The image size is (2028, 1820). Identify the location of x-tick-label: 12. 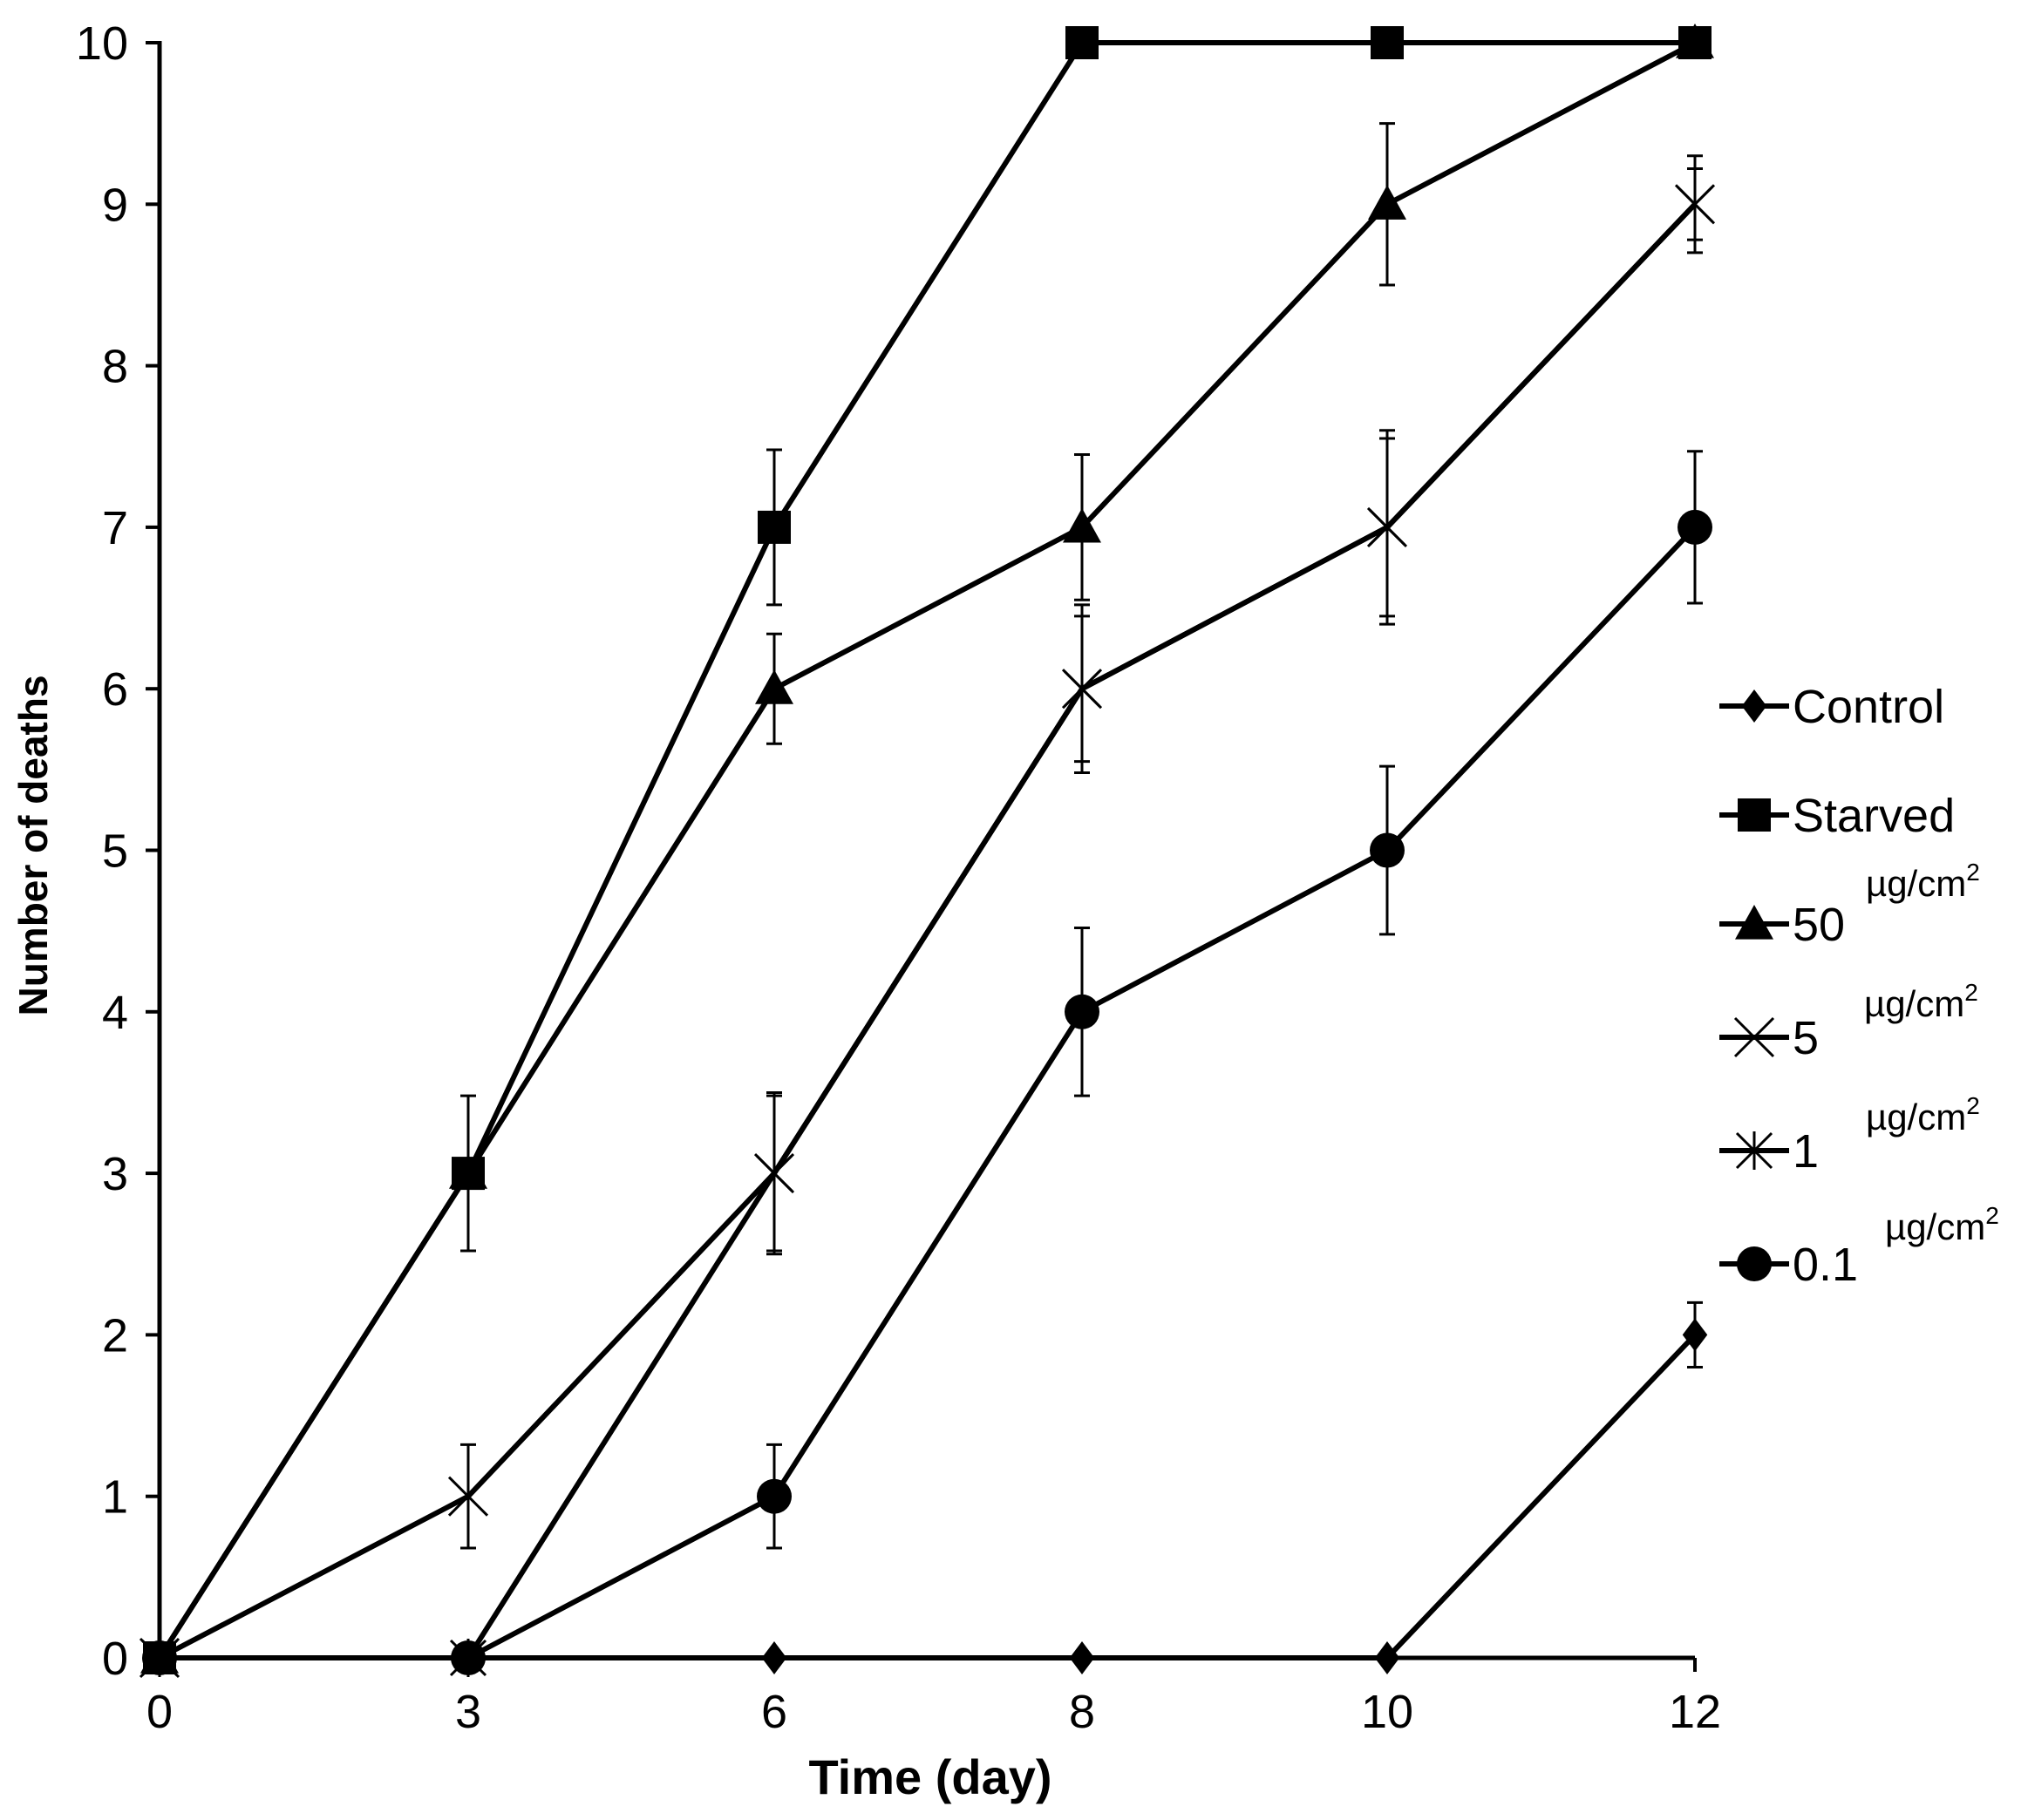
(1695, 1712).